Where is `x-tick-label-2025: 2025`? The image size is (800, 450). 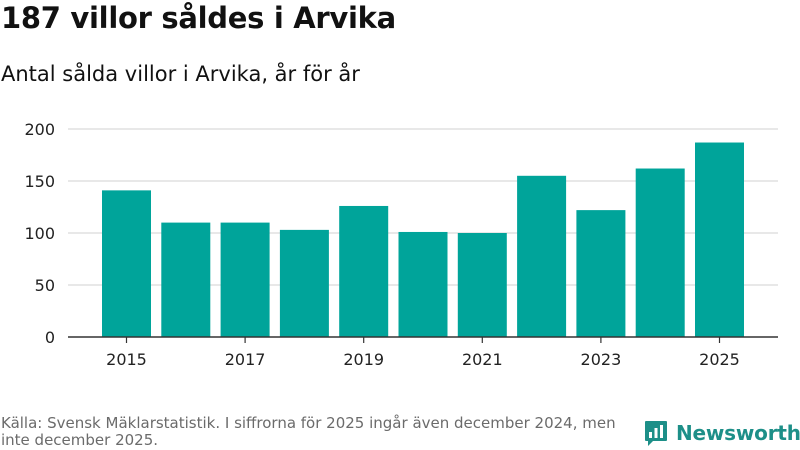
x-tick-label-2025: 2025 is located at coordinates (719, 359).